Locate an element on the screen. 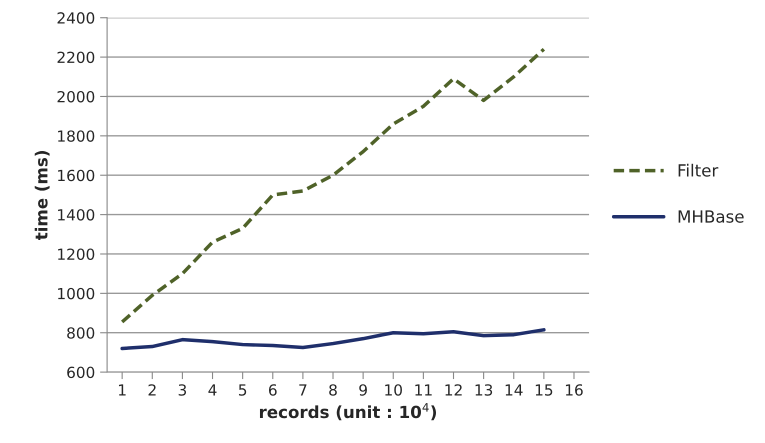 This screenshot has width=765, height=443. y-axis-title: time (ms) is located at coordinates (42, 195).